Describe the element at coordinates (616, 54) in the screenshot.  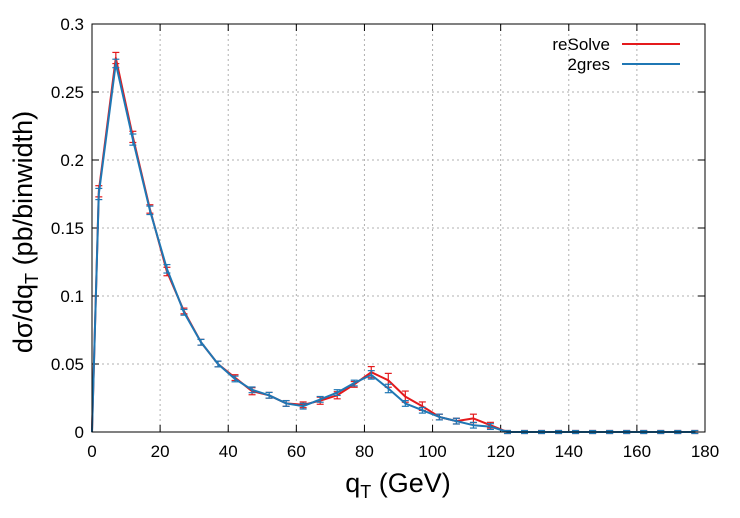
I see `legend: reSolve 2gres` at that location.